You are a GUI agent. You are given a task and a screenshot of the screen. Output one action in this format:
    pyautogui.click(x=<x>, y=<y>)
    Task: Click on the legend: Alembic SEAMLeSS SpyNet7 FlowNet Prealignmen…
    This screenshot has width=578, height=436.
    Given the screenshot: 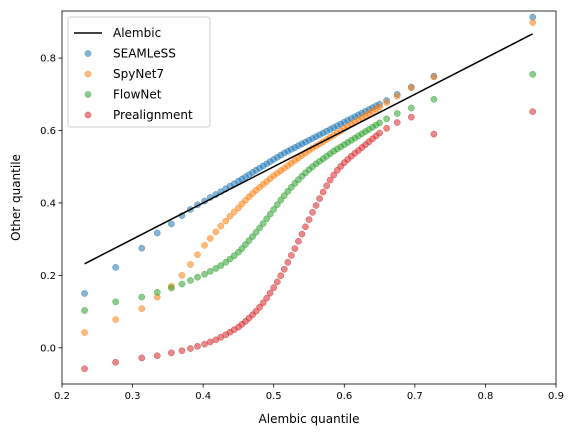 What is the action you would take?
    pyautogui.click(x=139, y=72)
    